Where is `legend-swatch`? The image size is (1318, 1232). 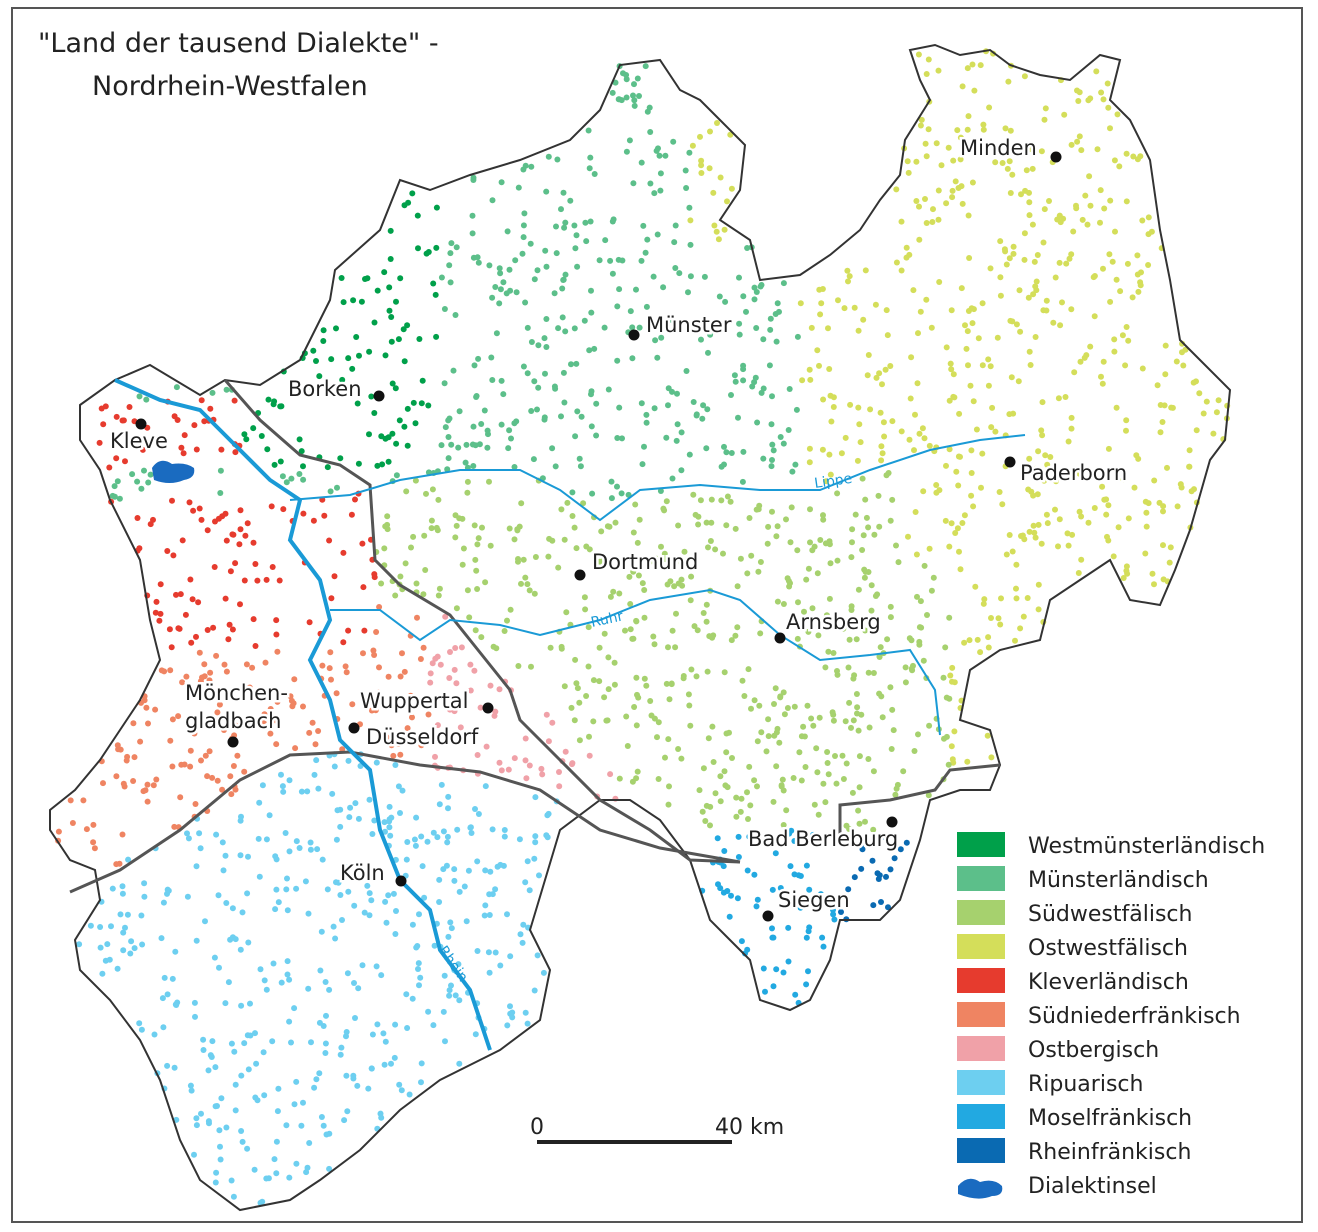
legend-swatch is located at coordinates (981, 844).